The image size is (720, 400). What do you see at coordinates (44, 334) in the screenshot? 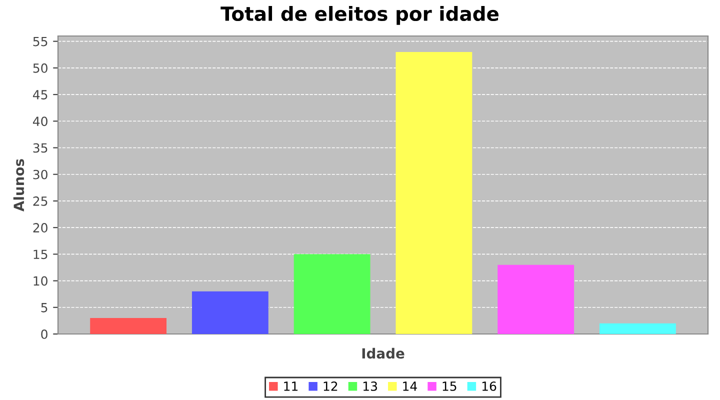
I see `y-tick-label: 0` at bounding box center [44, 334].